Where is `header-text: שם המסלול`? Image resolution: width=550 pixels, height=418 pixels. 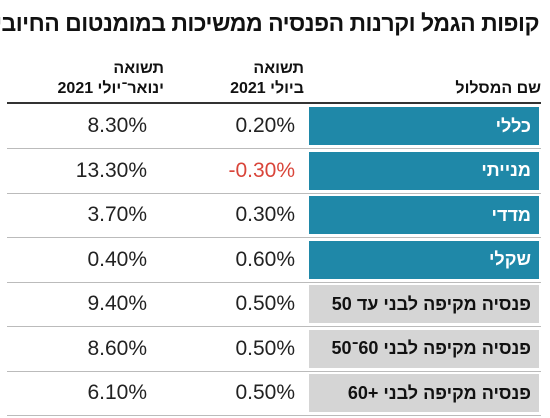 header-text: שם המסלול is located at coordinates (499, 88).